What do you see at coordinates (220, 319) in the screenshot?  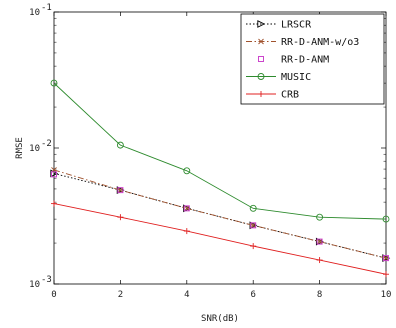 I see `x-axis-title: SNR(dB)` at bounding box center [220, 319].